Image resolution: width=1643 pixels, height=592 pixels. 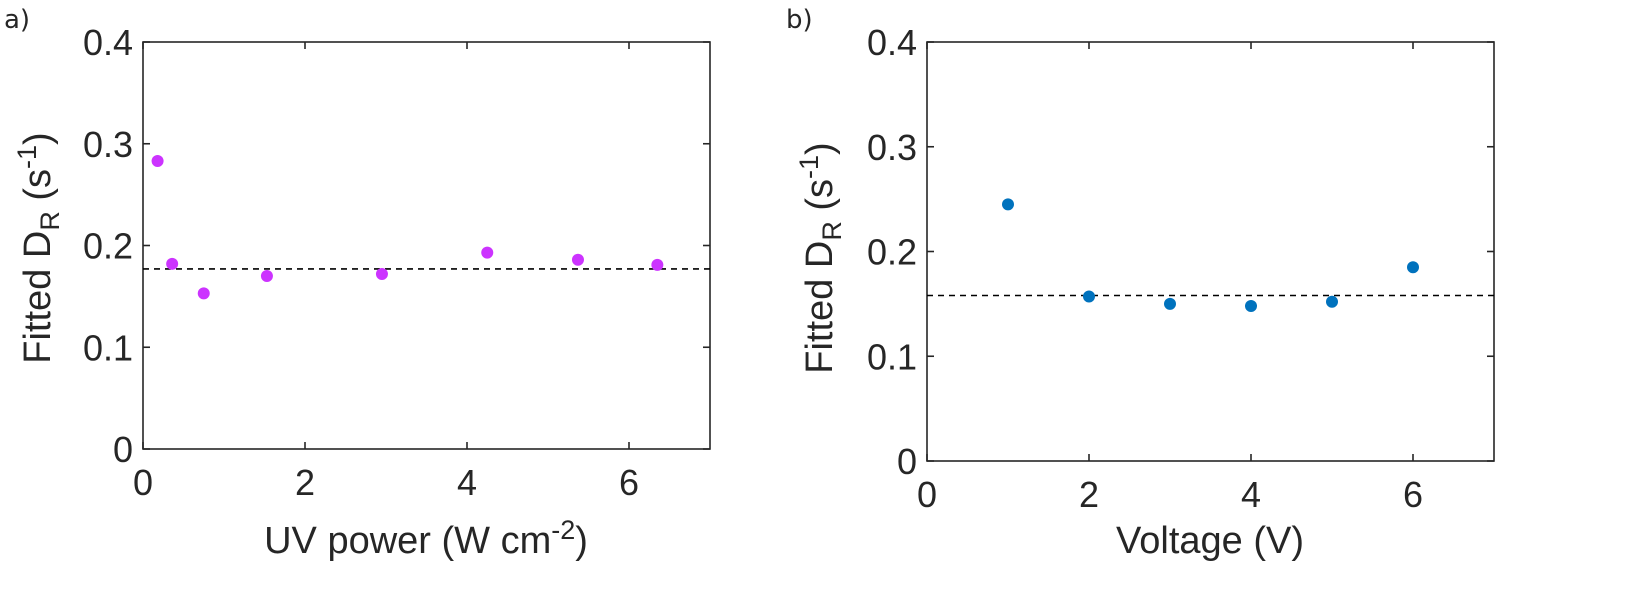 What do you see at coordinates (17, 20) in the screenshot?
I see `panel-a-label: a)` at bounding box center [17, 20].